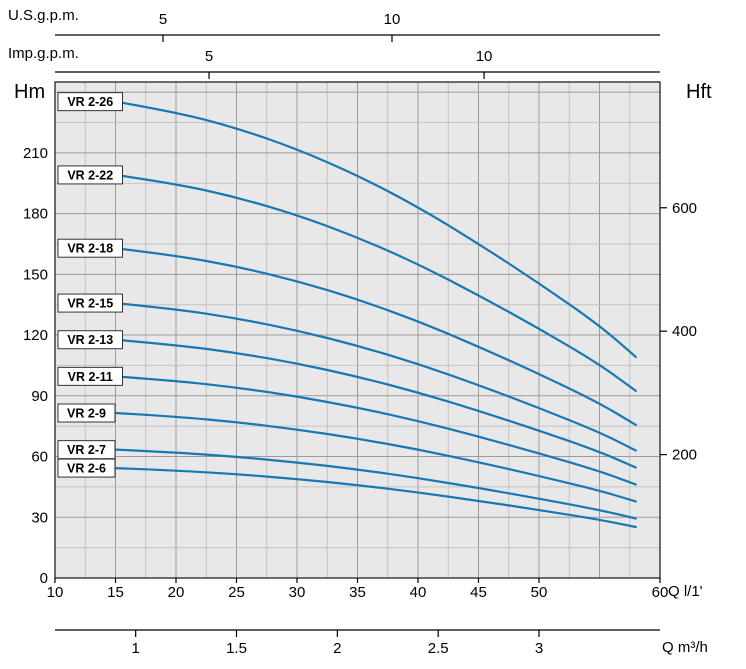  Describe the element at coordinates (115, 592) in the screenshot. I see `x-tick-label-l-min: 15` at that location.